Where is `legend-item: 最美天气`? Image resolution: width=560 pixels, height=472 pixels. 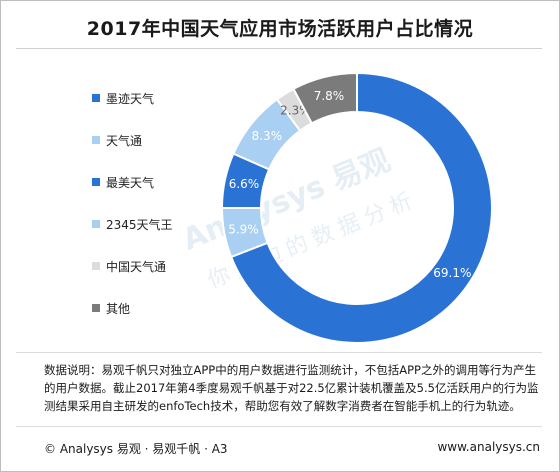 legend-item: 最美天气 is located at coordinates (123, 182).